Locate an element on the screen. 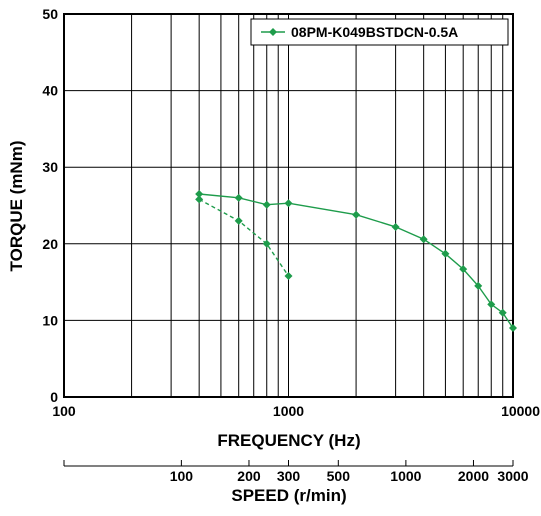 This screenshot has width=541, height=516. y-axis-title: TORQUE (mNm) is located at coordinates (16, 206).